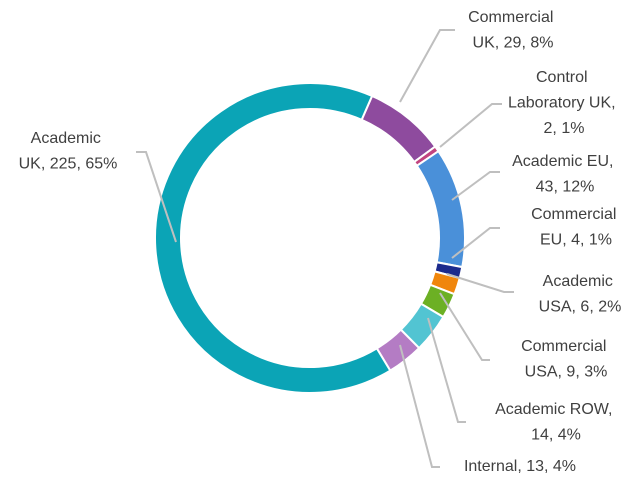 The height and width of the screenshot is (477, 639). I want to click on data-label: Academic UK, 225, 65%, so click(68, 151).